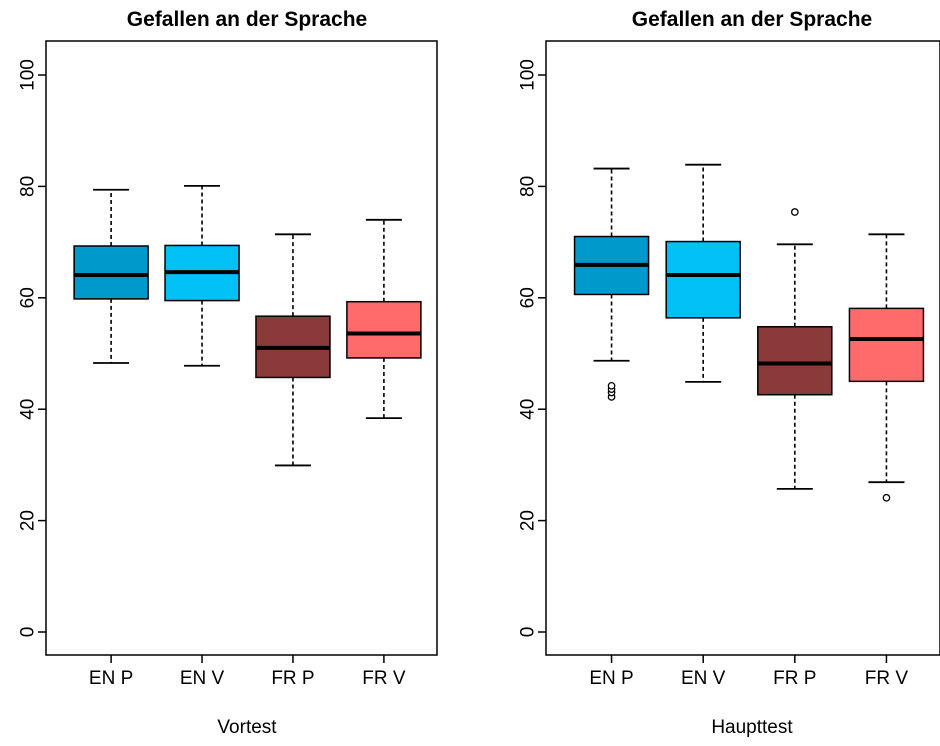 This screenshot has width=940, height=746. Describe the element at coordinates (752, 727) in the screenshot. I see `x-axis-label: Haupttest` at that location.